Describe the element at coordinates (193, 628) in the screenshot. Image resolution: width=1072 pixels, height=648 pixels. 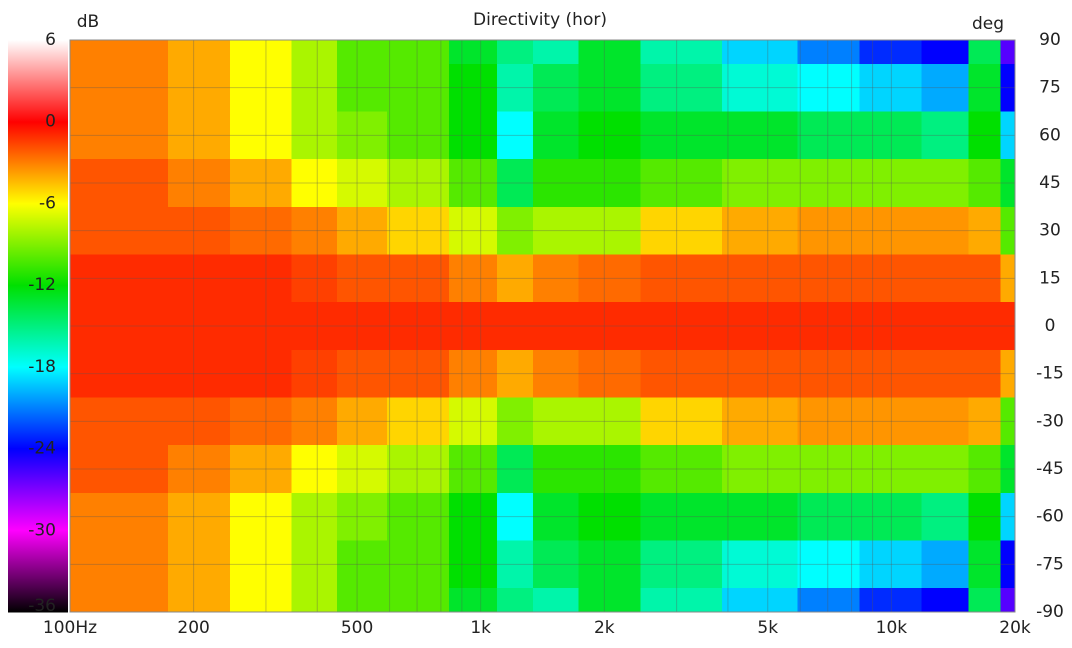
I see `x-tick-label: 200` at that location.